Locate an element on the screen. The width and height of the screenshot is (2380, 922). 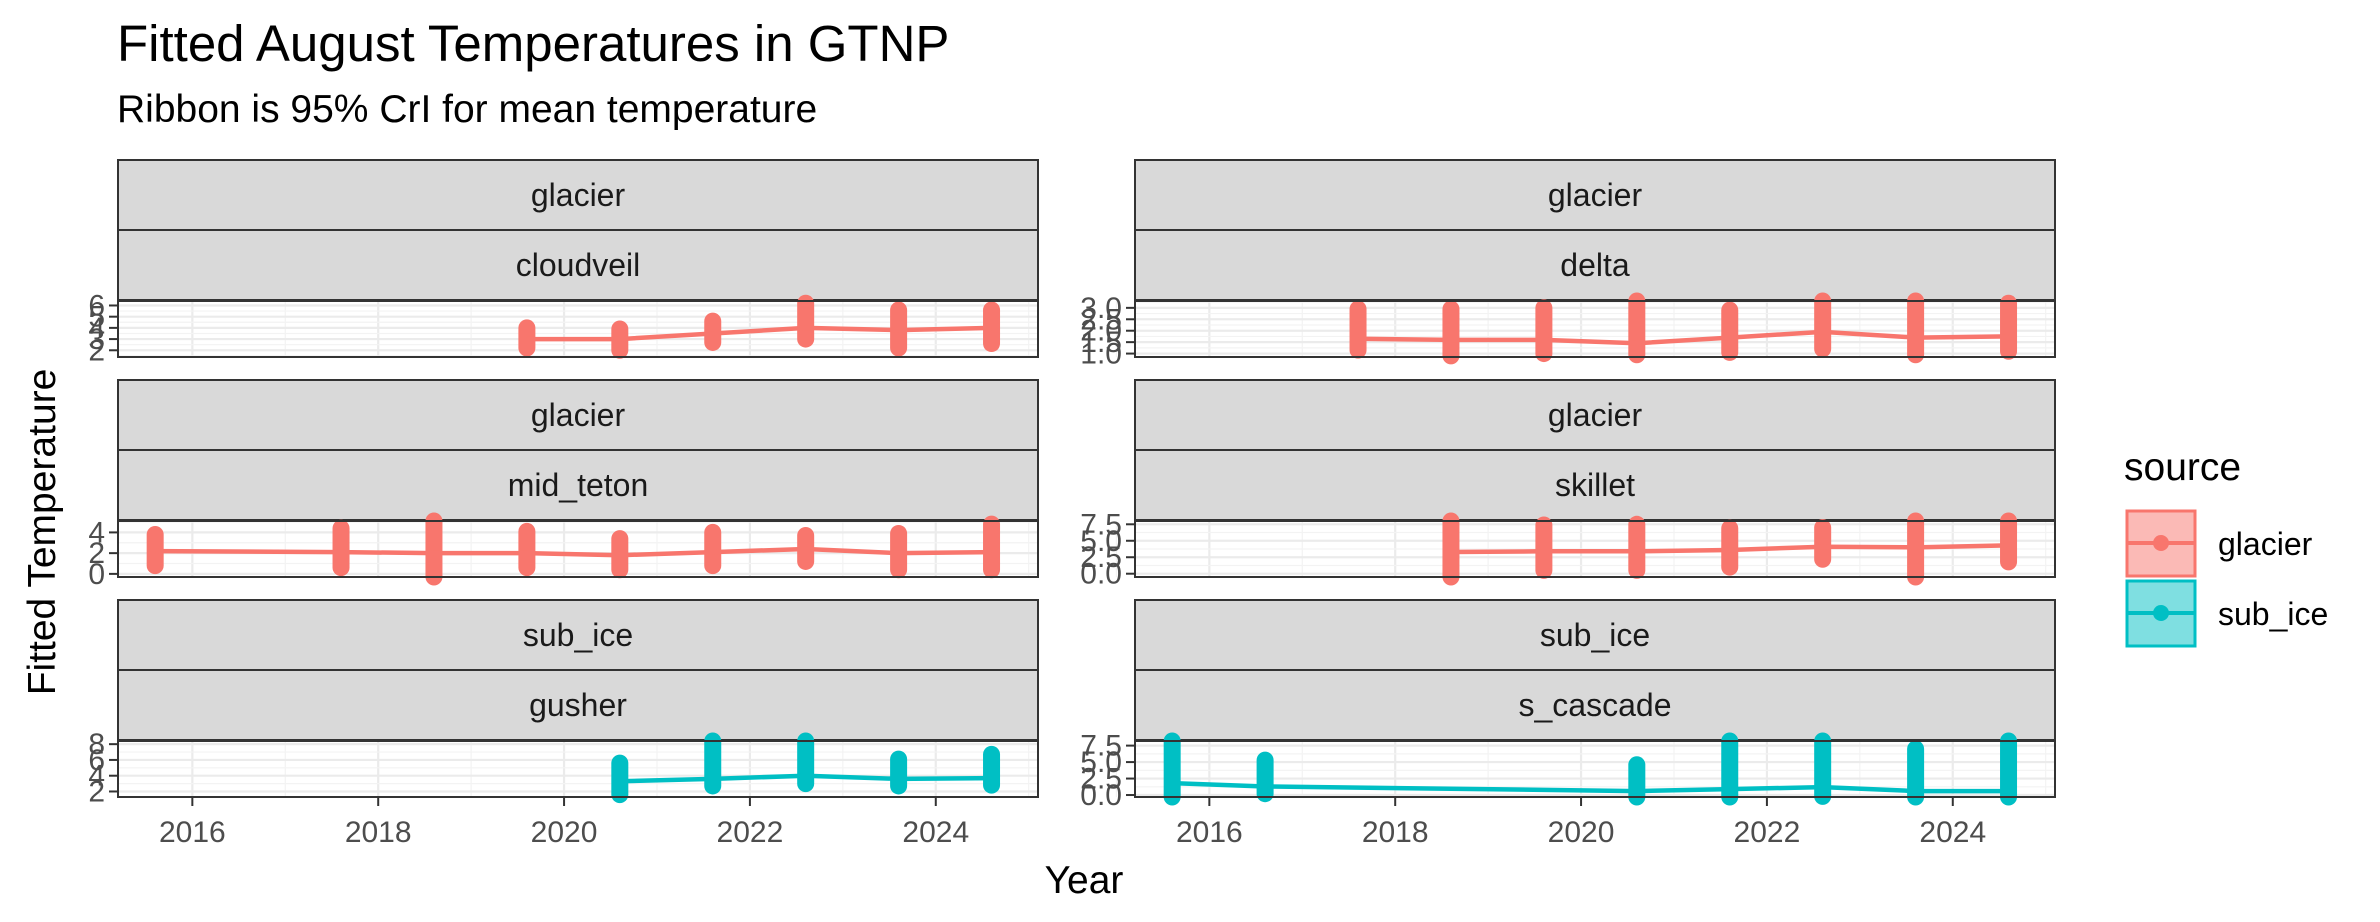
legend-item-glacier: glacier is located at coordinates (2219, 543).